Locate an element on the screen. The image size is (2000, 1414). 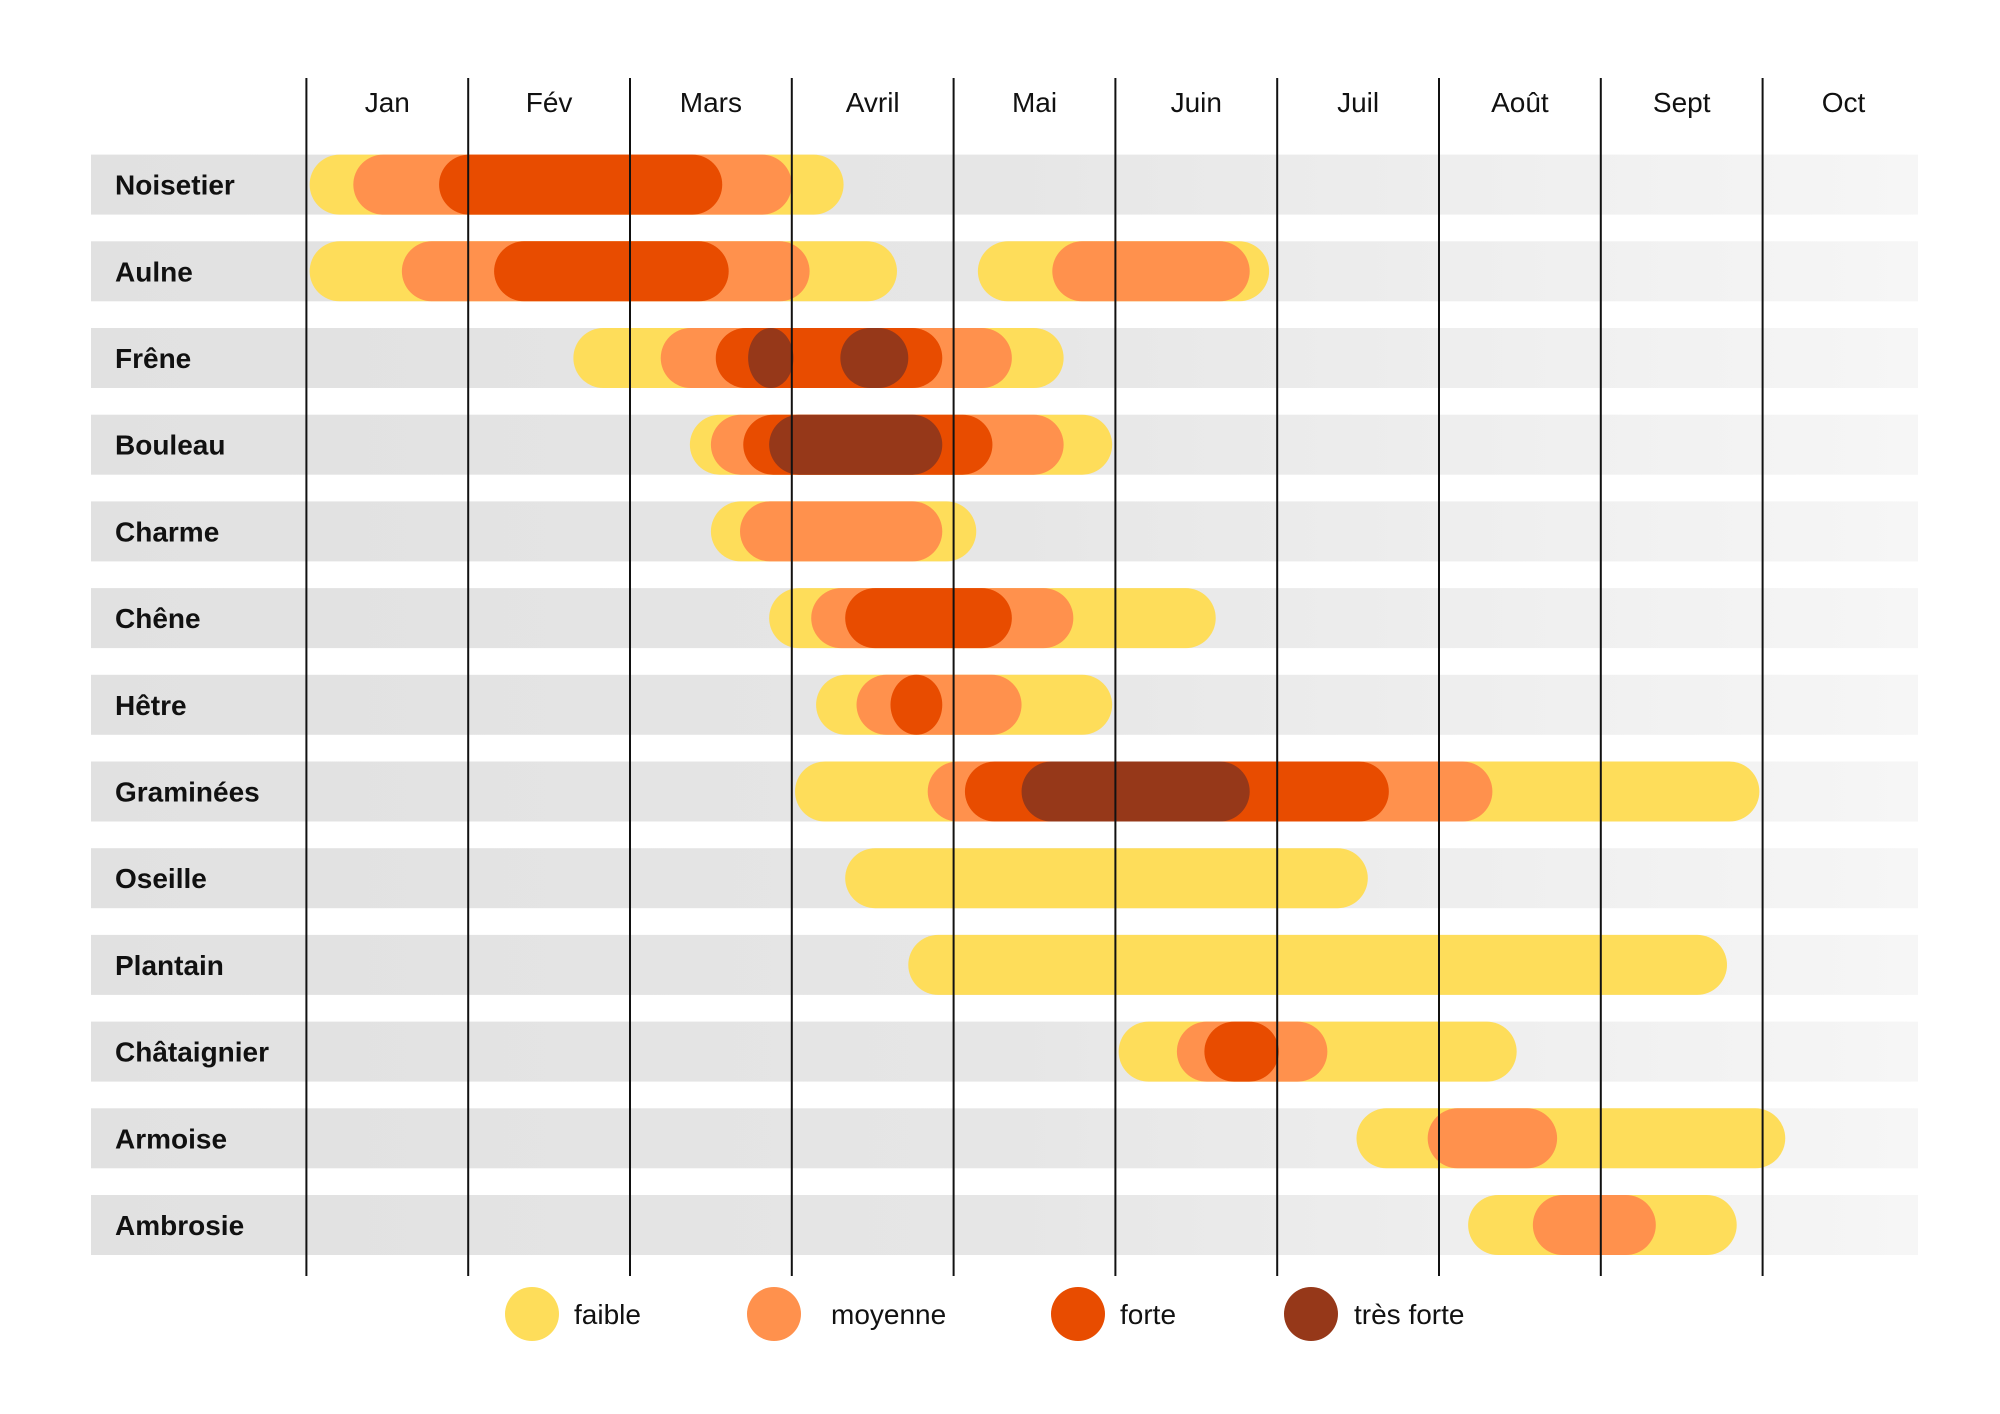
row-label: Chêne is located at coordinates (158, 618).